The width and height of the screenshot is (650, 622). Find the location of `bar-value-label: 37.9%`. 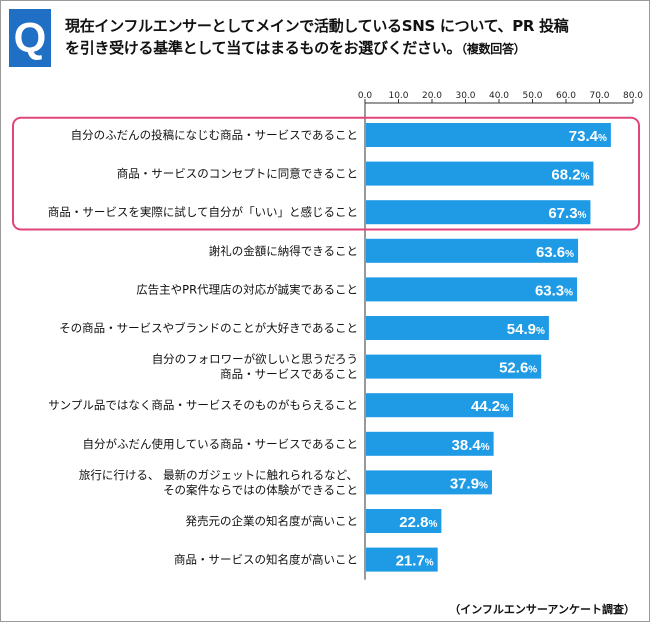

bar-value-label: 37.9% is located at coordinates (469, 483).